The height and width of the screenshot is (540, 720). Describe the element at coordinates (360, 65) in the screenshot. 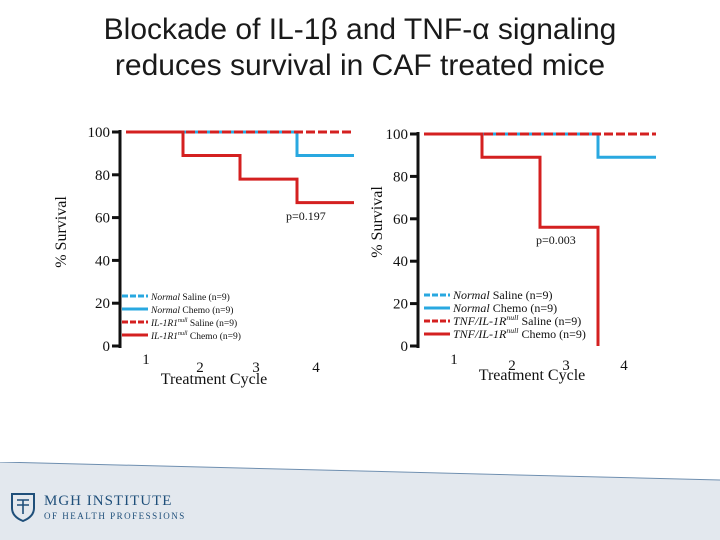

I see `title-line-2: reduces survival in CAF treated mice` at that location.